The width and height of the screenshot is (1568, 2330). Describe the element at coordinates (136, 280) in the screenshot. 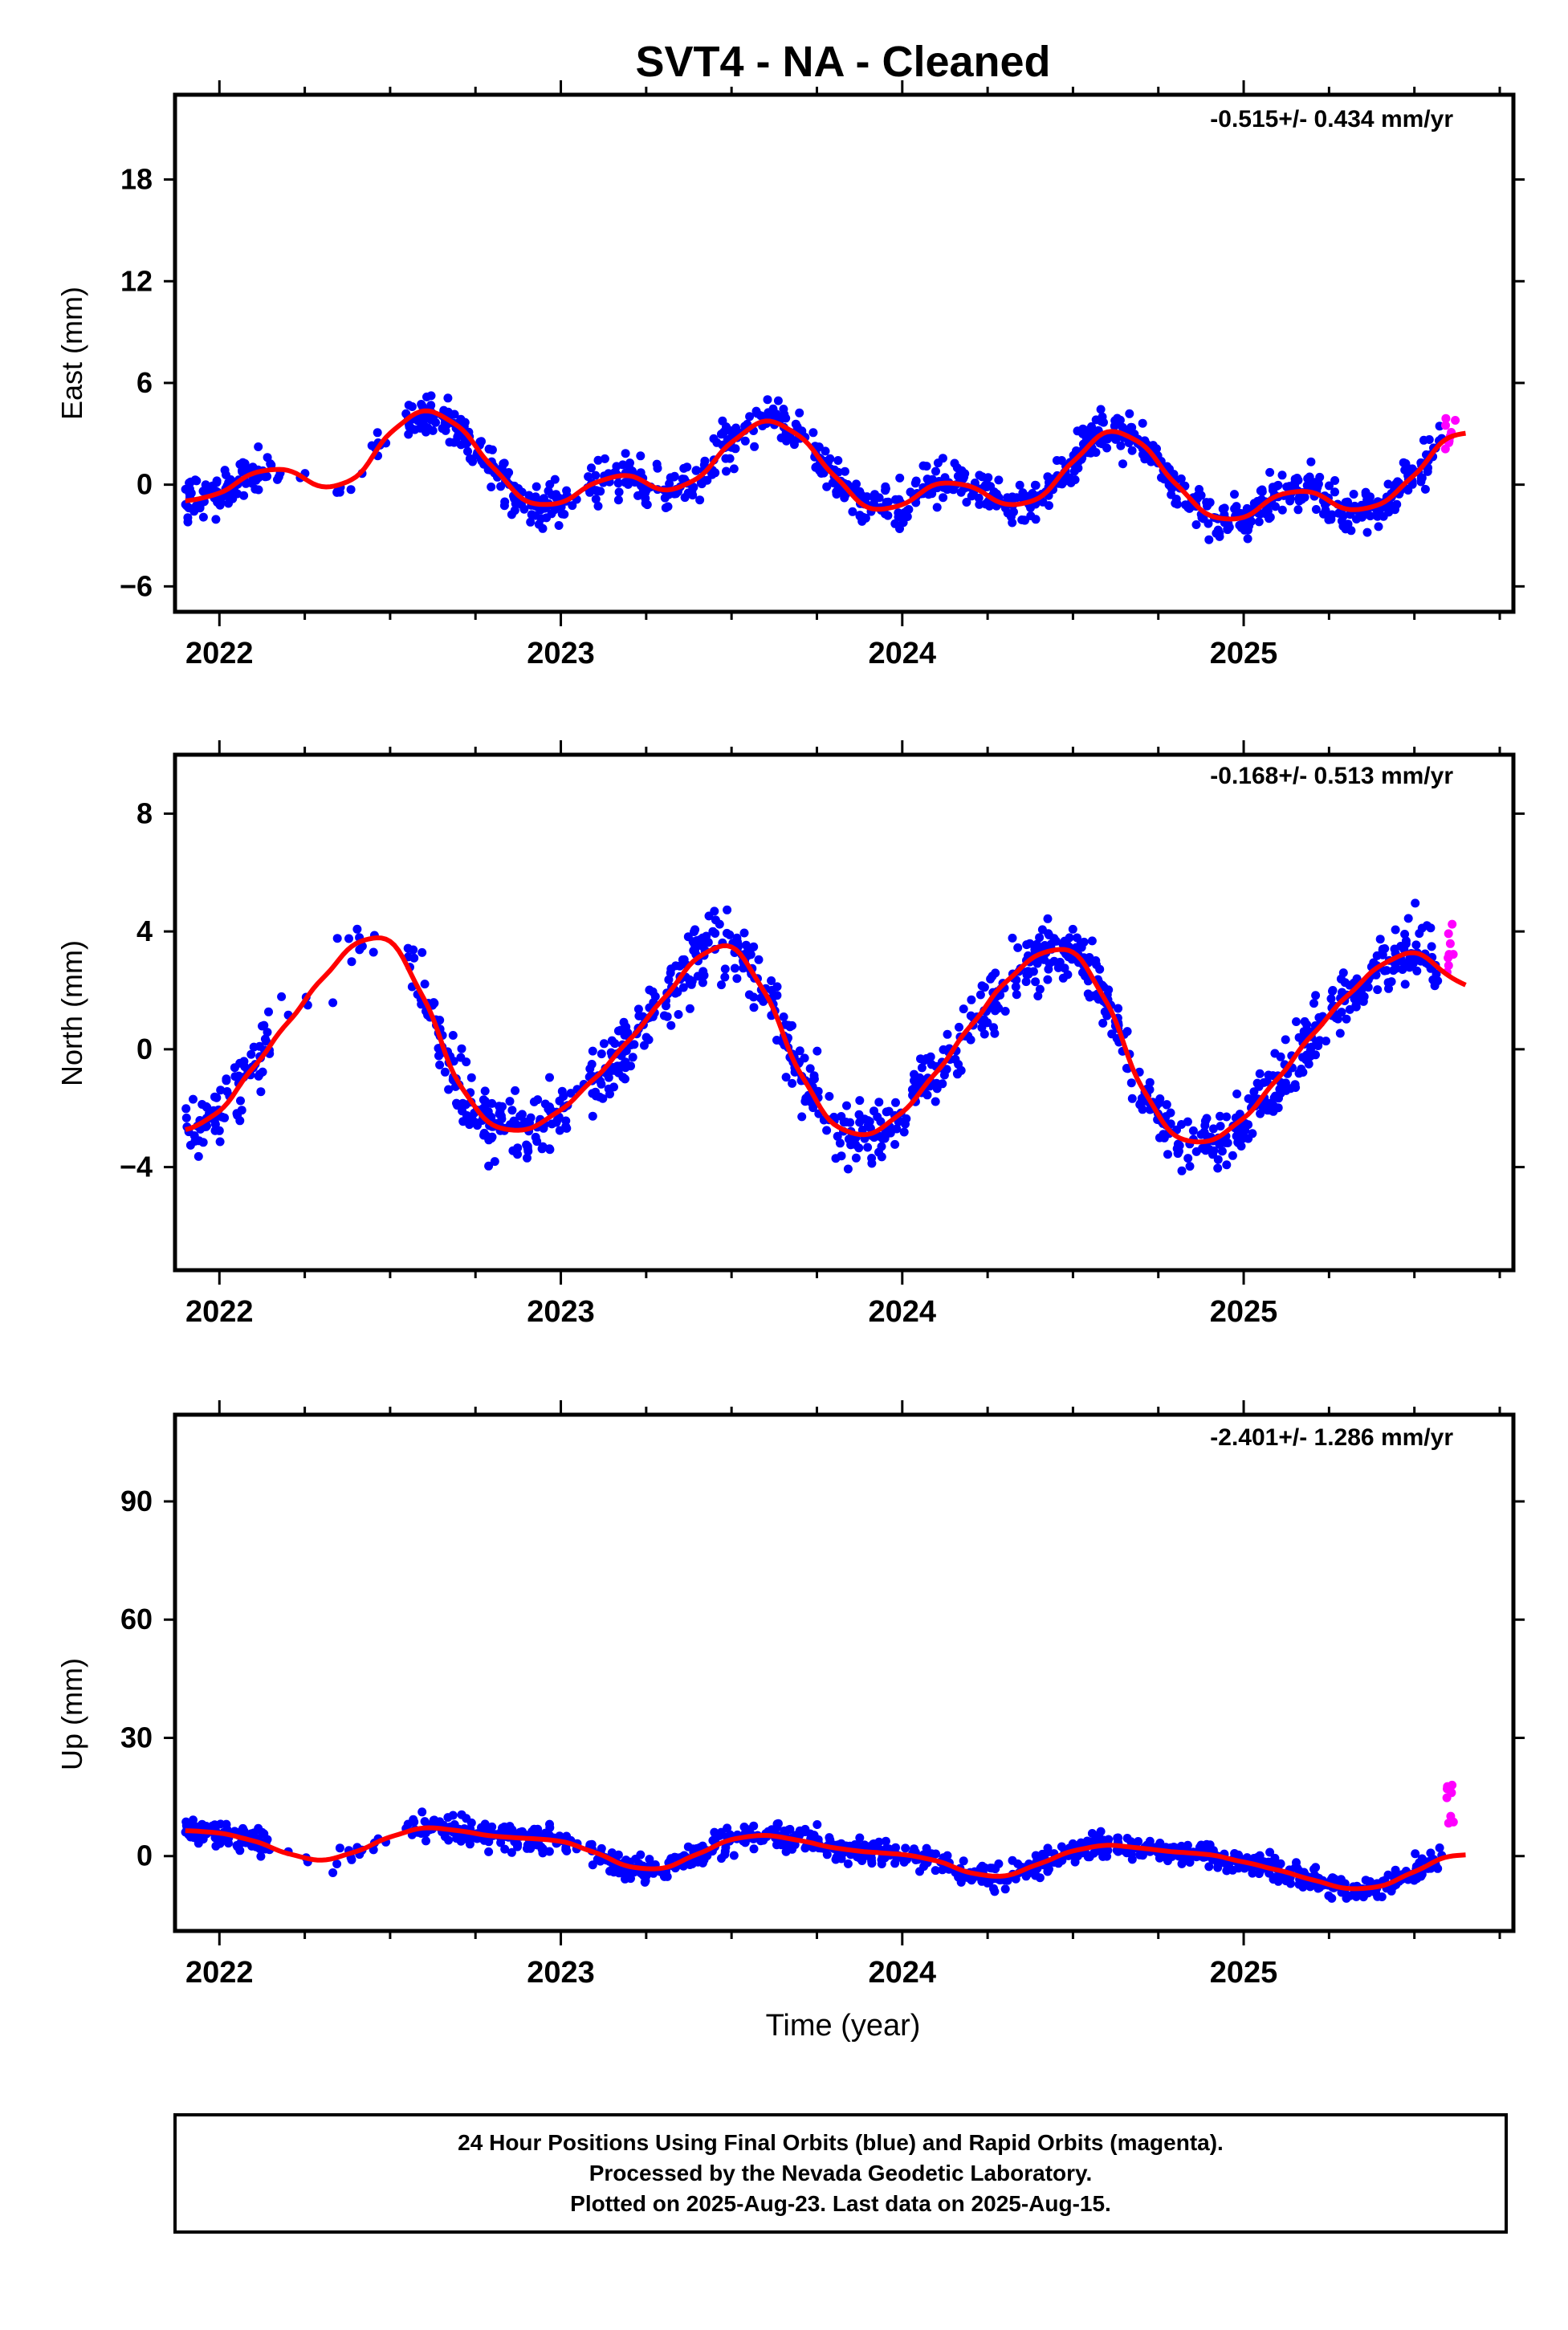

I see `east-y-tick-label: 12` at that location.